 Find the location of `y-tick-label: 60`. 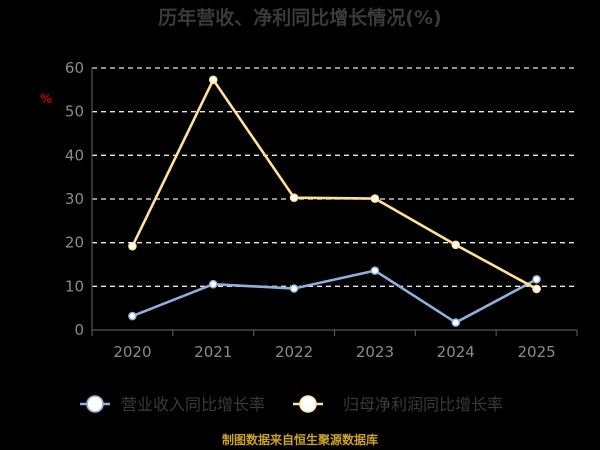

y-tick-label: 60 is located at coordinates (74, 68).